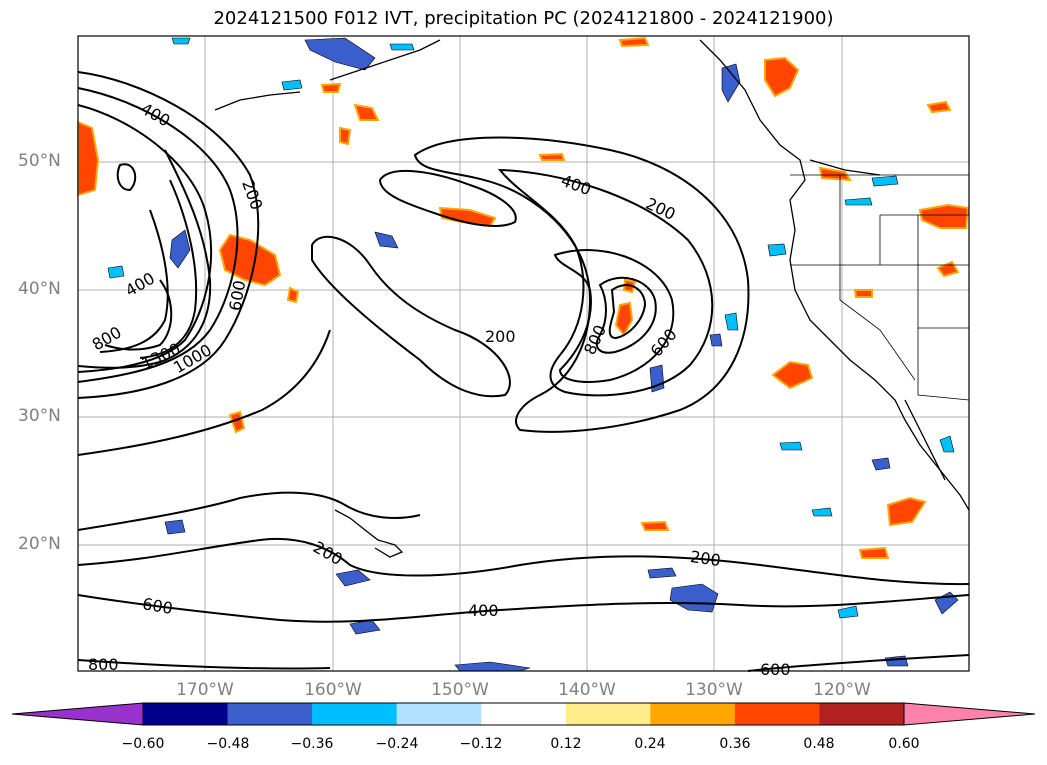 The image size is (1047, 765). I want to click on lat-label-40n: 40°N, so click(39, 289).